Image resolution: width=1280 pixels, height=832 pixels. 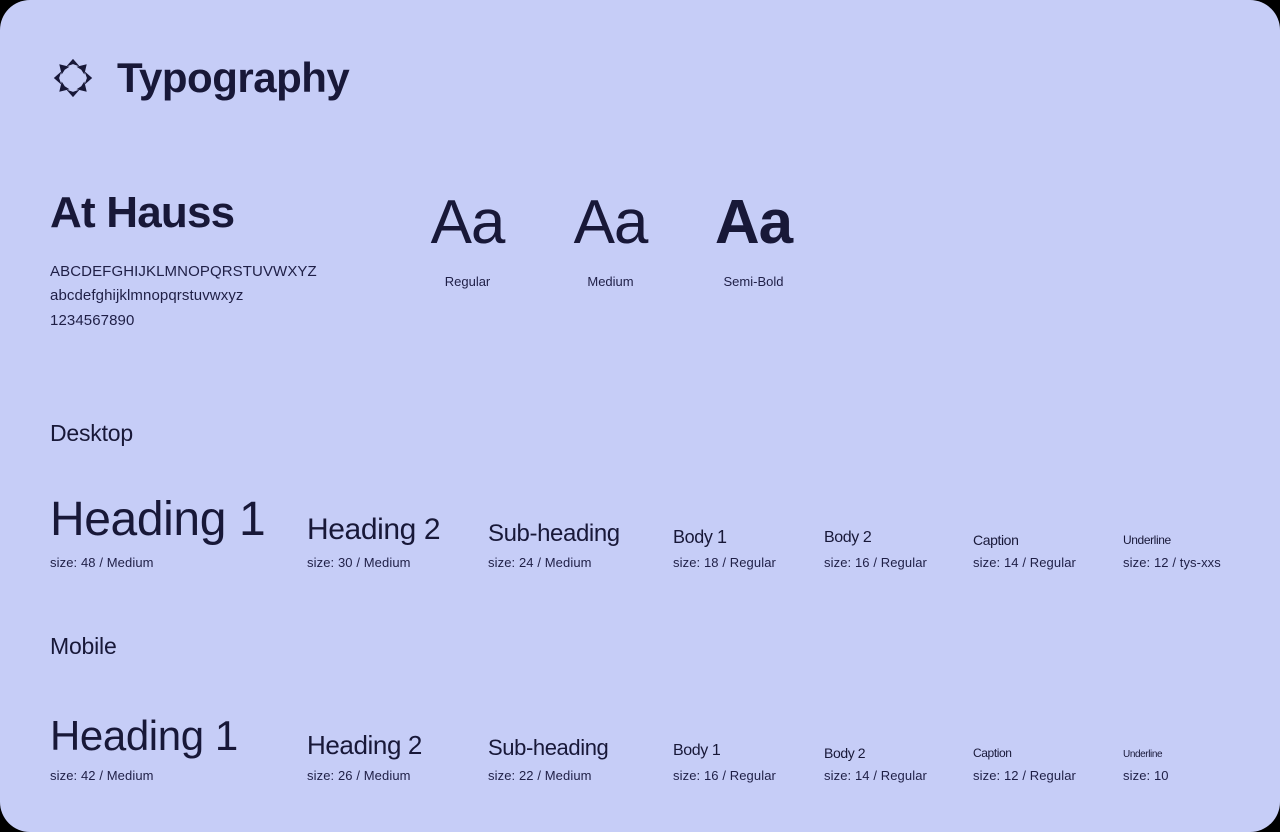 What do you see at coordinates (1146, 766) in the screenshot?
I see `type-style-underline: Underline size: 10` at bounding box center [1146, 766].